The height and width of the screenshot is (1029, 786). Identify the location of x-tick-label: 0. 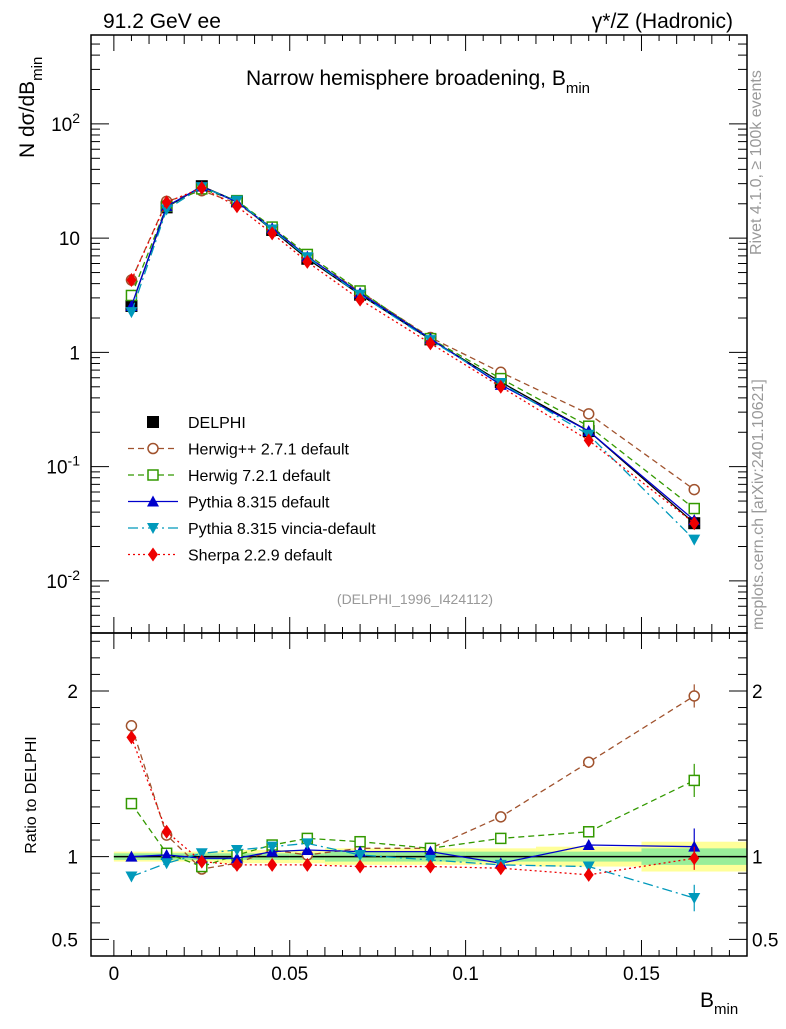
(114, 974).